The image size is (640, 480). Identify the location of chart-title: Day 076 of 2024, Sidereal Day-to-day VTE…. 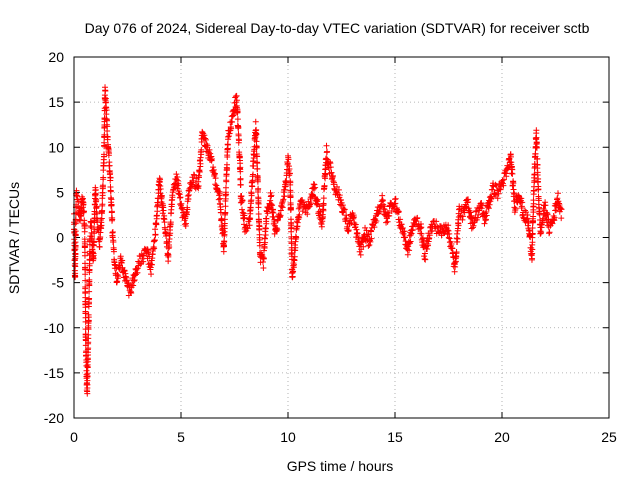
(337, 28).